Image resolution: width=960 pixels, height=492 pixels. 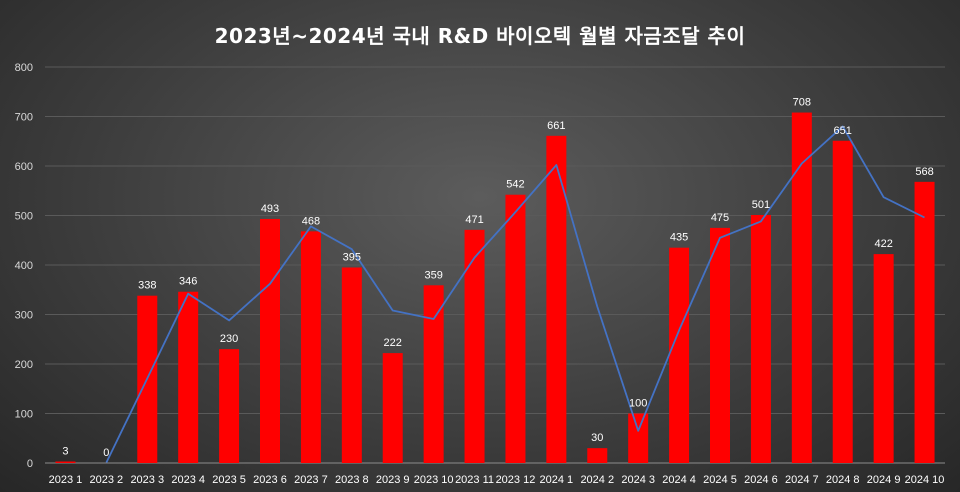 What do you see at coordinates (24, 167) in the screenshot?
I see `y-tick-label: 600` at bounding box center [24, 167].